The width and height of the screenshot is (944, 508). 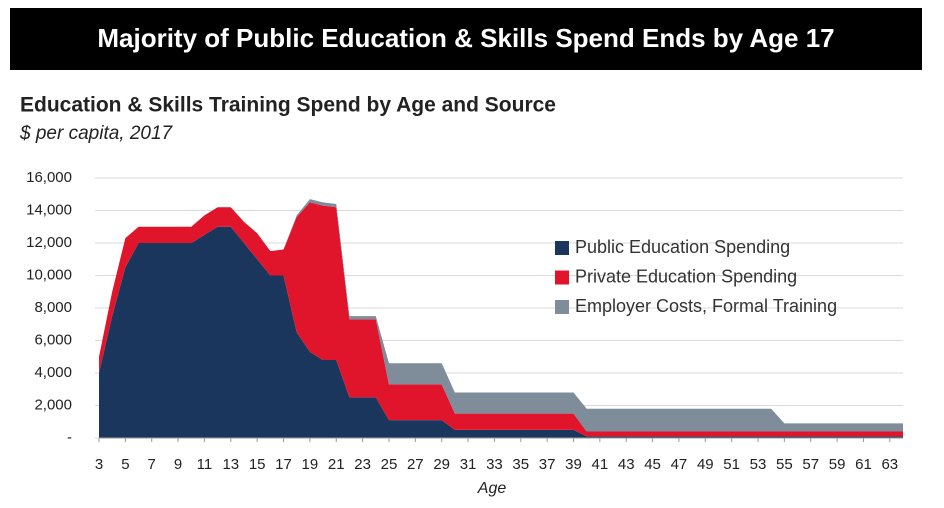 I want to click on x-tick-label: 35, so click(x=520, y=464).